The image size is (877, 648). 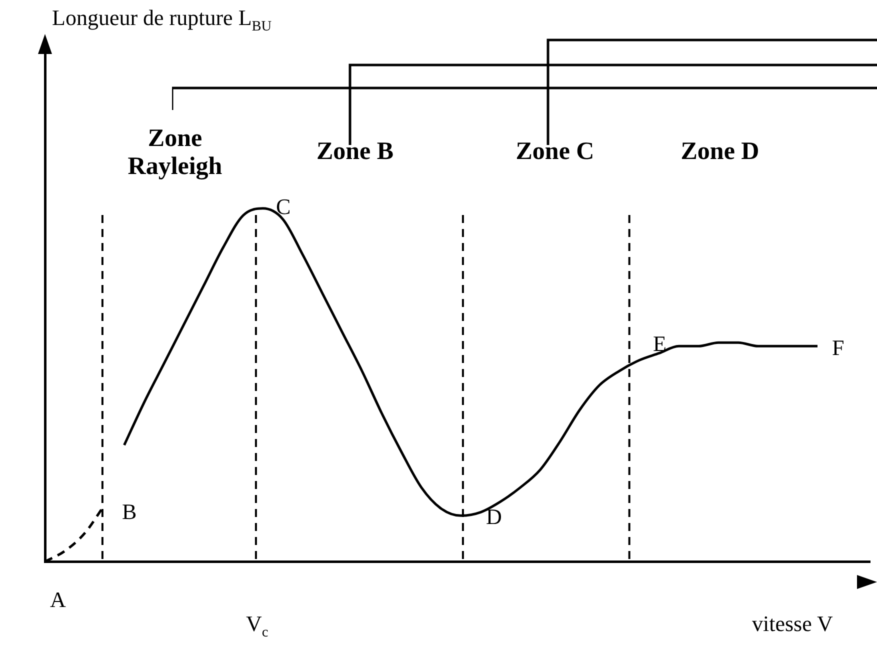 I want to click on text: F, so click(x=838, y=347).